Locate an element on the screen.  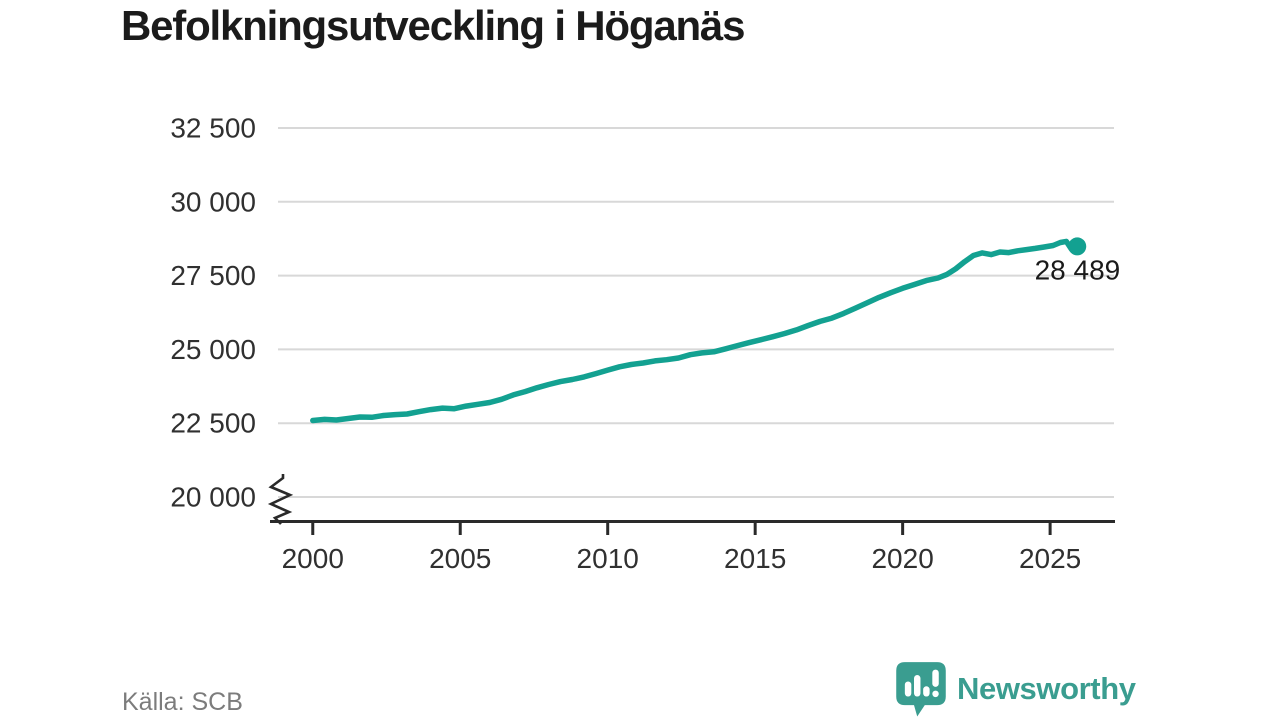
y-tick-label: 22 500 is located at coordinates (213, 423).